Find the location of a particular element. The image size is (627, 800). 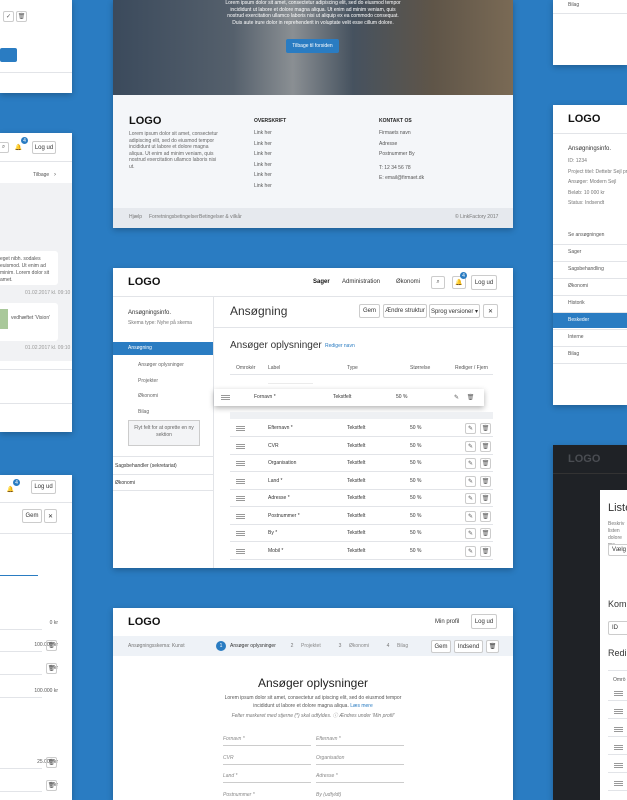

input: ID is located at coordinates (617, 628).